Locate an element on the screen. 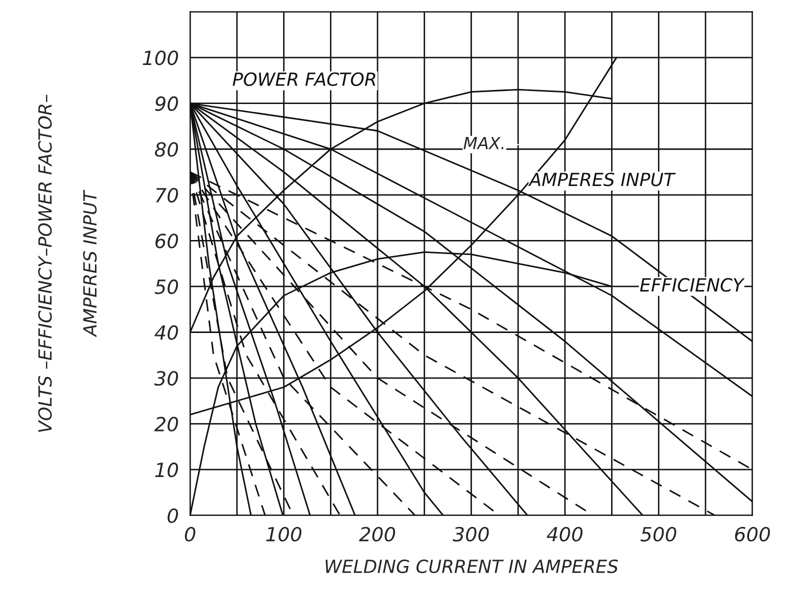  series-label: EFFICIENCY is located at coordinates (692, 285).